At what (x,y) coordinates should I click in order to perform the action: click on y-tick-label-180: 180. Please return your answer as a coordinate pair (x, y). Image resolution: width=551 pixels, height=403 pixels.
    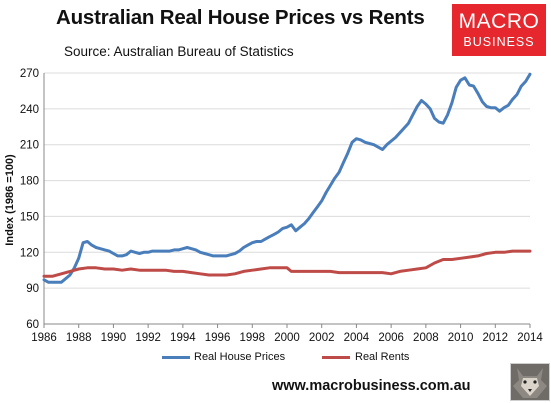
    Looking at the image, I should click on (29, 182).